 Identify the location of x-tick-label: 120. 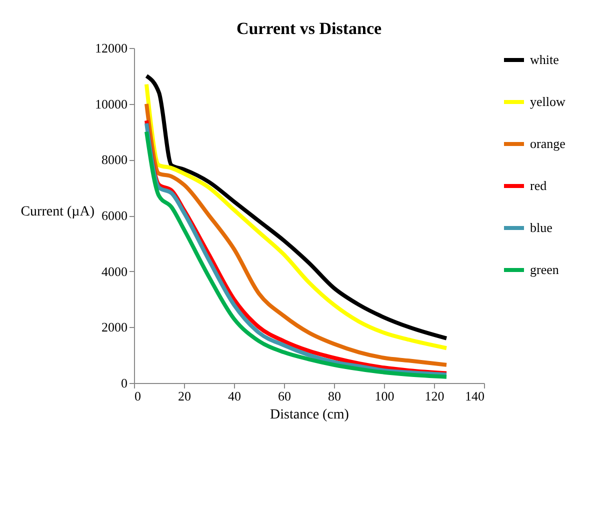
(434, 396).